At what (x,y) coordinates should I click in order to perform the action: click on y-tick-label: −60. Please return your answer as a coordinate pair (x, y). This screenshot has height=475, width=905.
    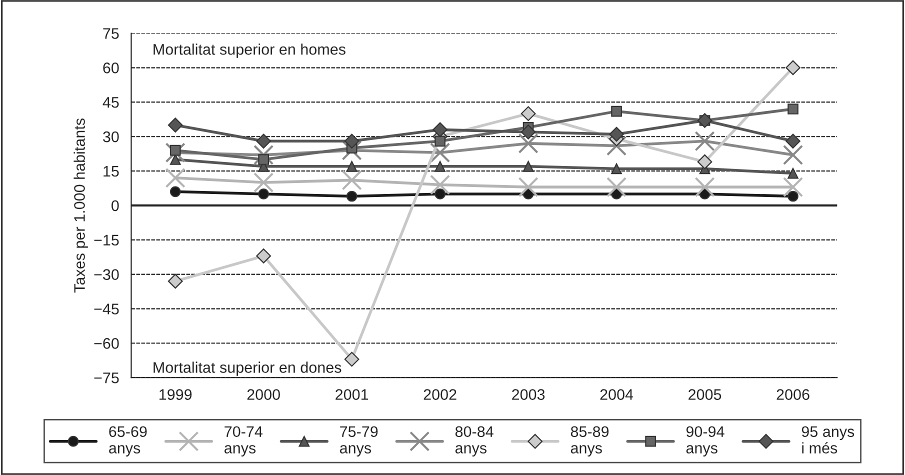
    Looking at the image, I should click on (106, 343).